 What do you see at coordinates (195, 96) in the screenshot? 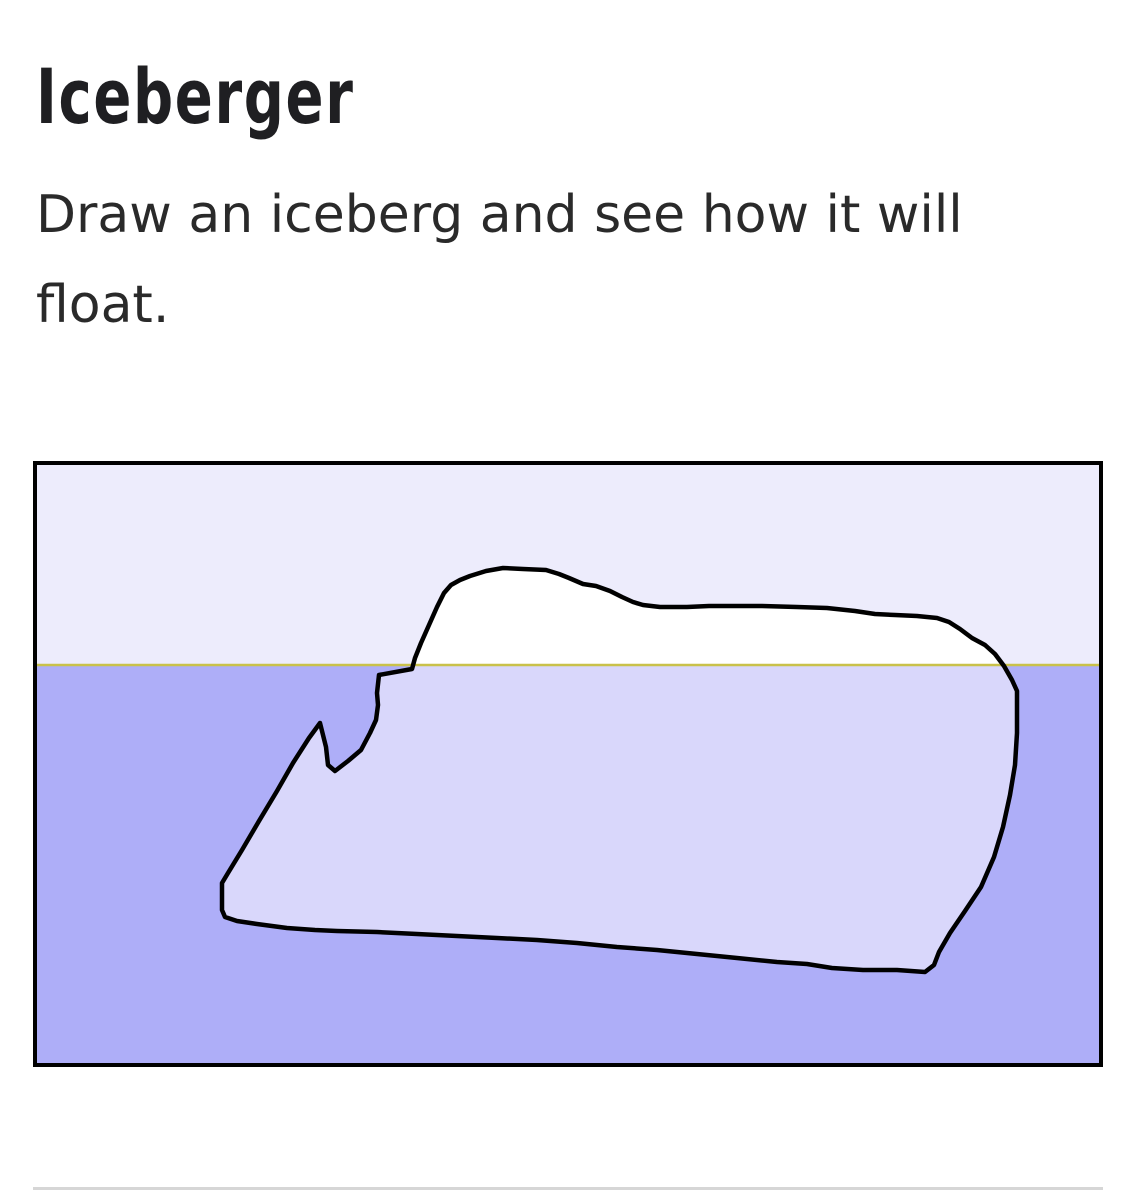
I see `page-title: Iceberger` at bounding box center [195, 96].